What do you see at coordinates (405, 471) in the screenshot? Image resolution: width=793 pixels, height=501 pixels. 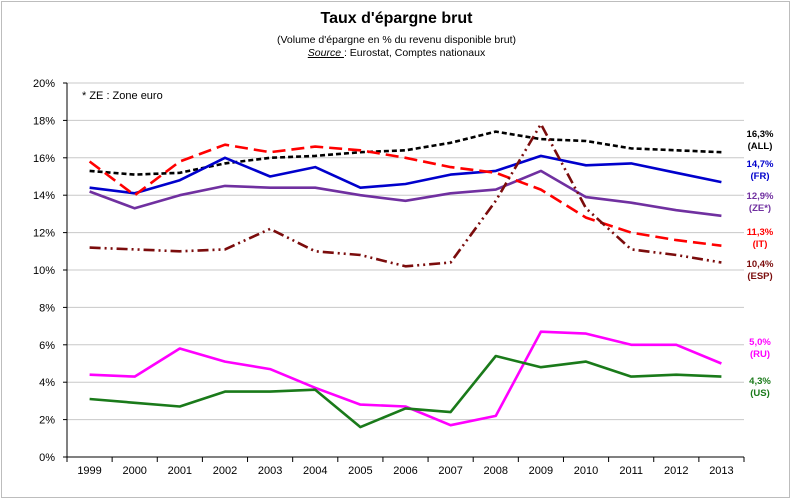 I see `x-tick-label: 2006` at bounding box center [405, 471].